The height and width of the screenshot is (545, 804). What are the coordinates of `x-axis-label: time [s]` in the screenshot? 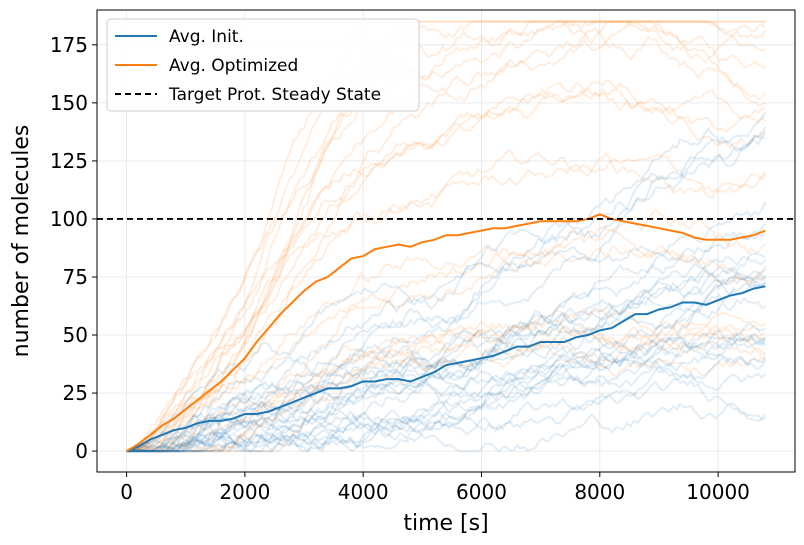 It's located at (445, 523).